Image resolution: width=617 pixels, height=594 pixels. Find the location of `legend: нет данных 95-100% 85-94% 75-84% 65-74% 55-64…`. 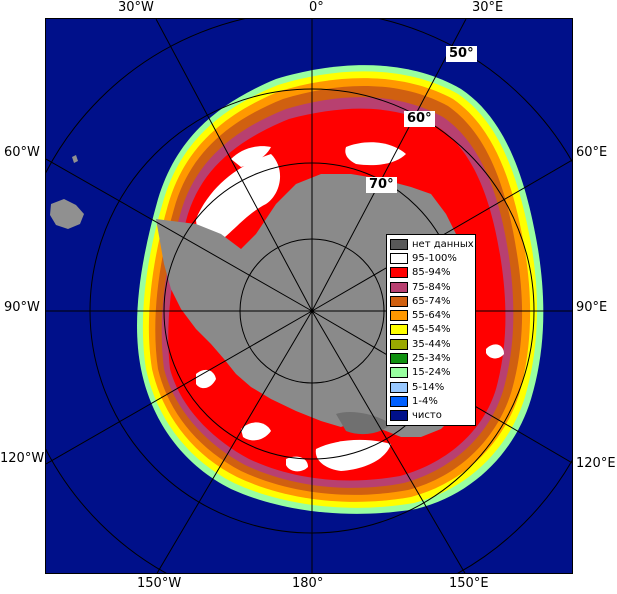

legend: нет данных 95-100% 85-94% 75-84% 65-74% 55-64… is located at coordinates (431, 330).